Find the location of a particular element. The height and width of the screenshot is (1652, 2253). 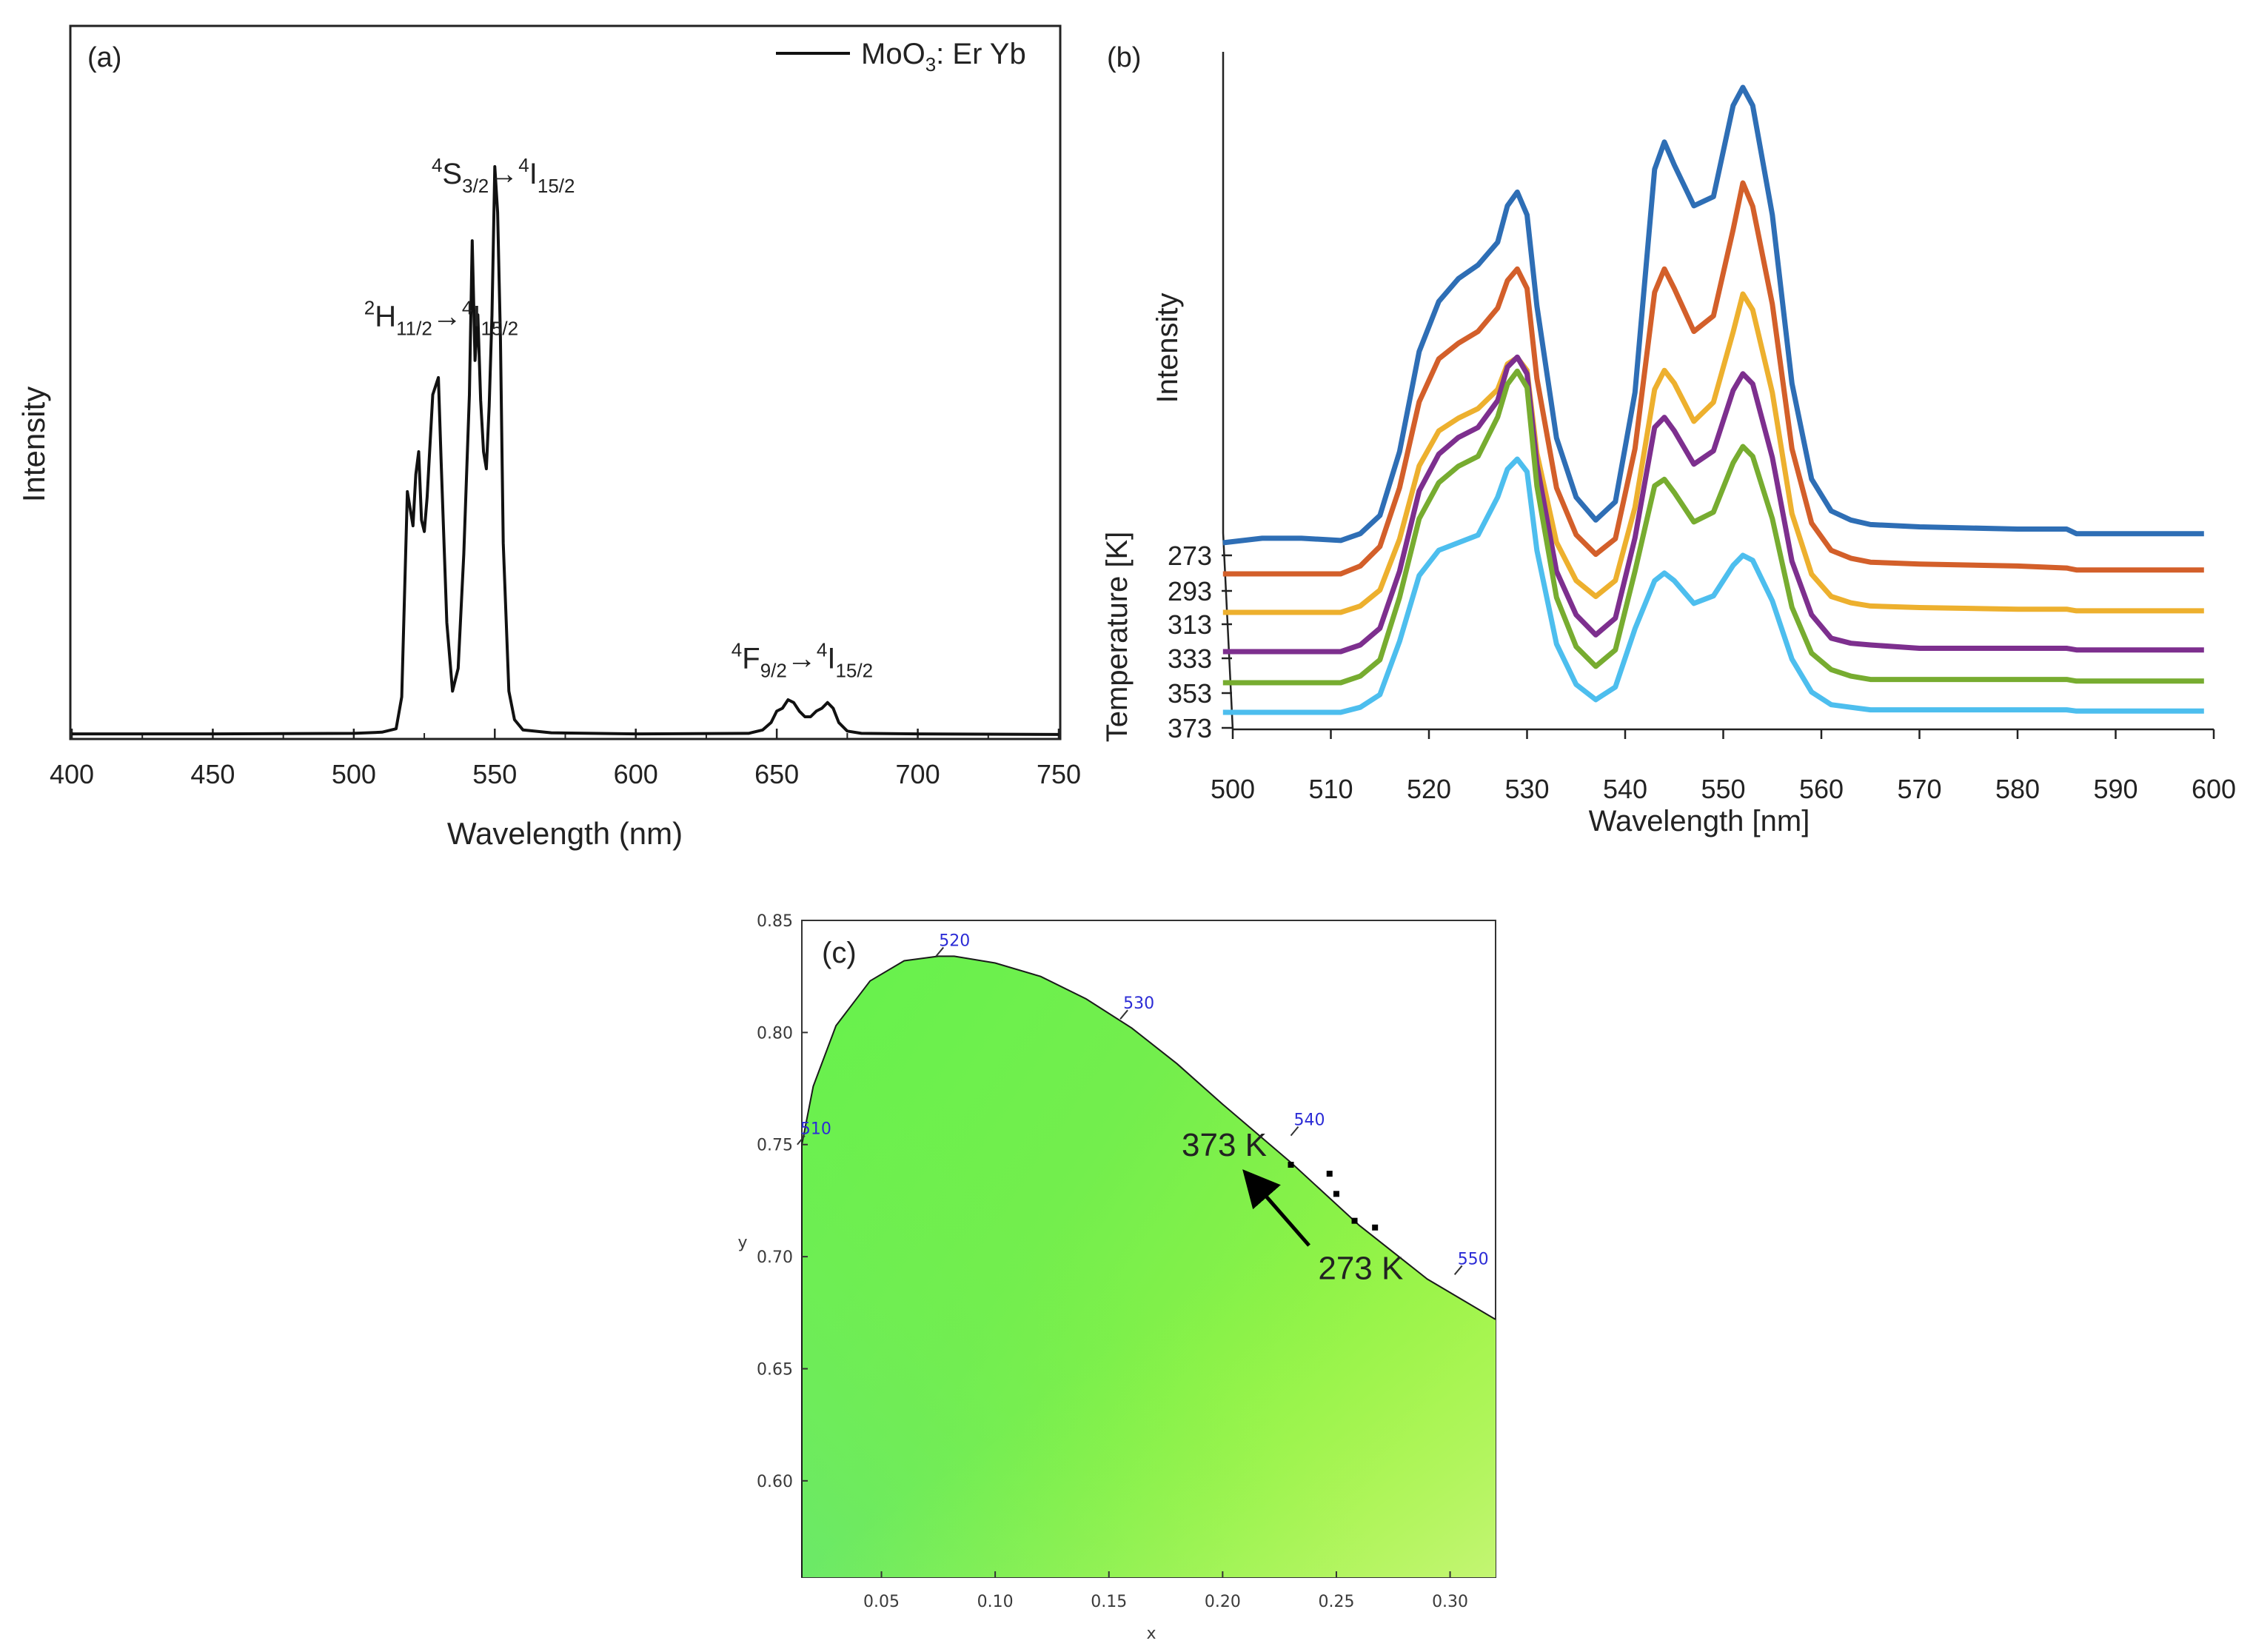

panel-c-y-tick-label: 0.70 is located at coordinates (775, 1257).